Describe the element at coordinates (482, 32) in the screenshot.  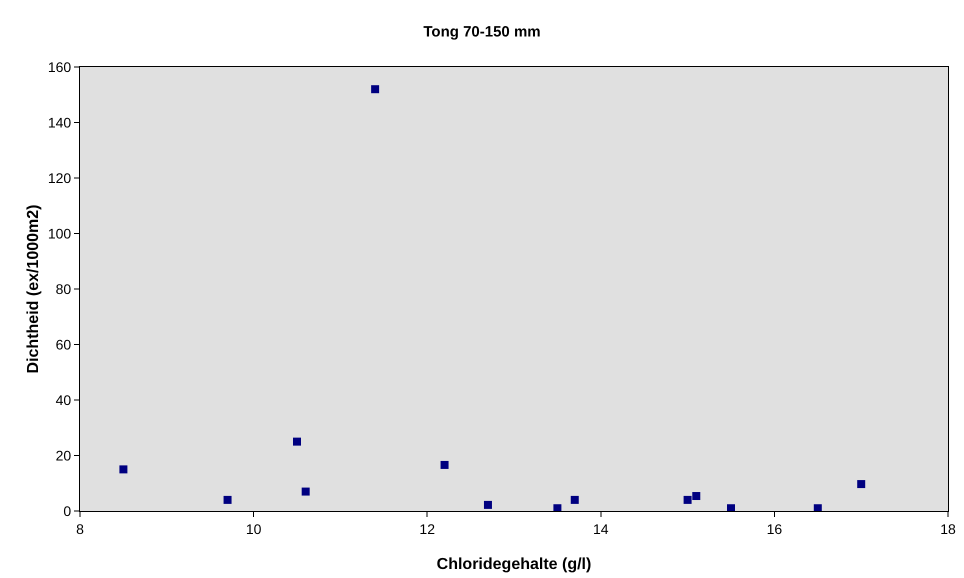
I see `chart-title: Tong 70-150 mm` at that location.